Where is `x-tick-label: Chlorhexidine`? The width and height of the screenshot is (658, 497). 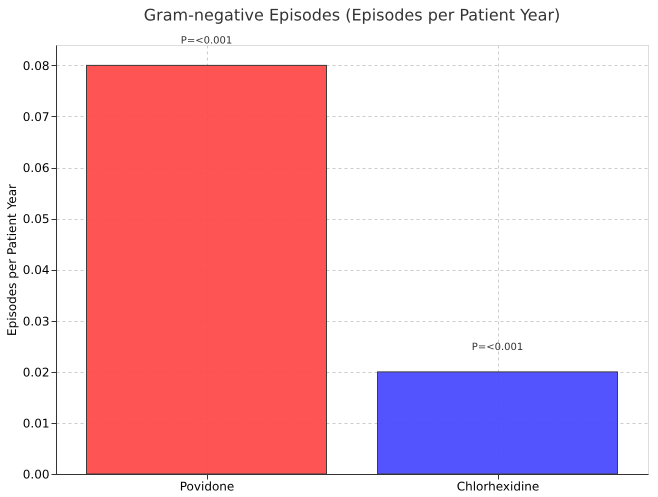
x-tick-label: Chlorhexidine is located at coordinates (498, 487).